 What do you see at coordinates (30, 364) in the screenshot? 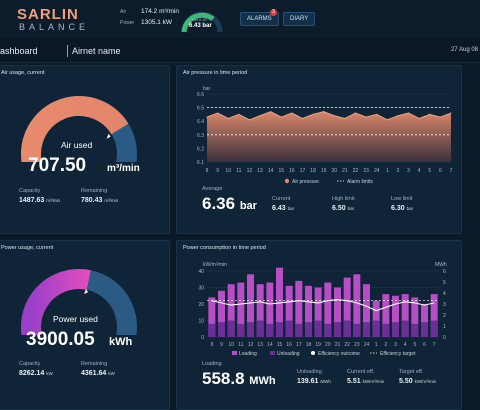
I see `power-capacity-label: Capacity` at bounding box center [30, 364].